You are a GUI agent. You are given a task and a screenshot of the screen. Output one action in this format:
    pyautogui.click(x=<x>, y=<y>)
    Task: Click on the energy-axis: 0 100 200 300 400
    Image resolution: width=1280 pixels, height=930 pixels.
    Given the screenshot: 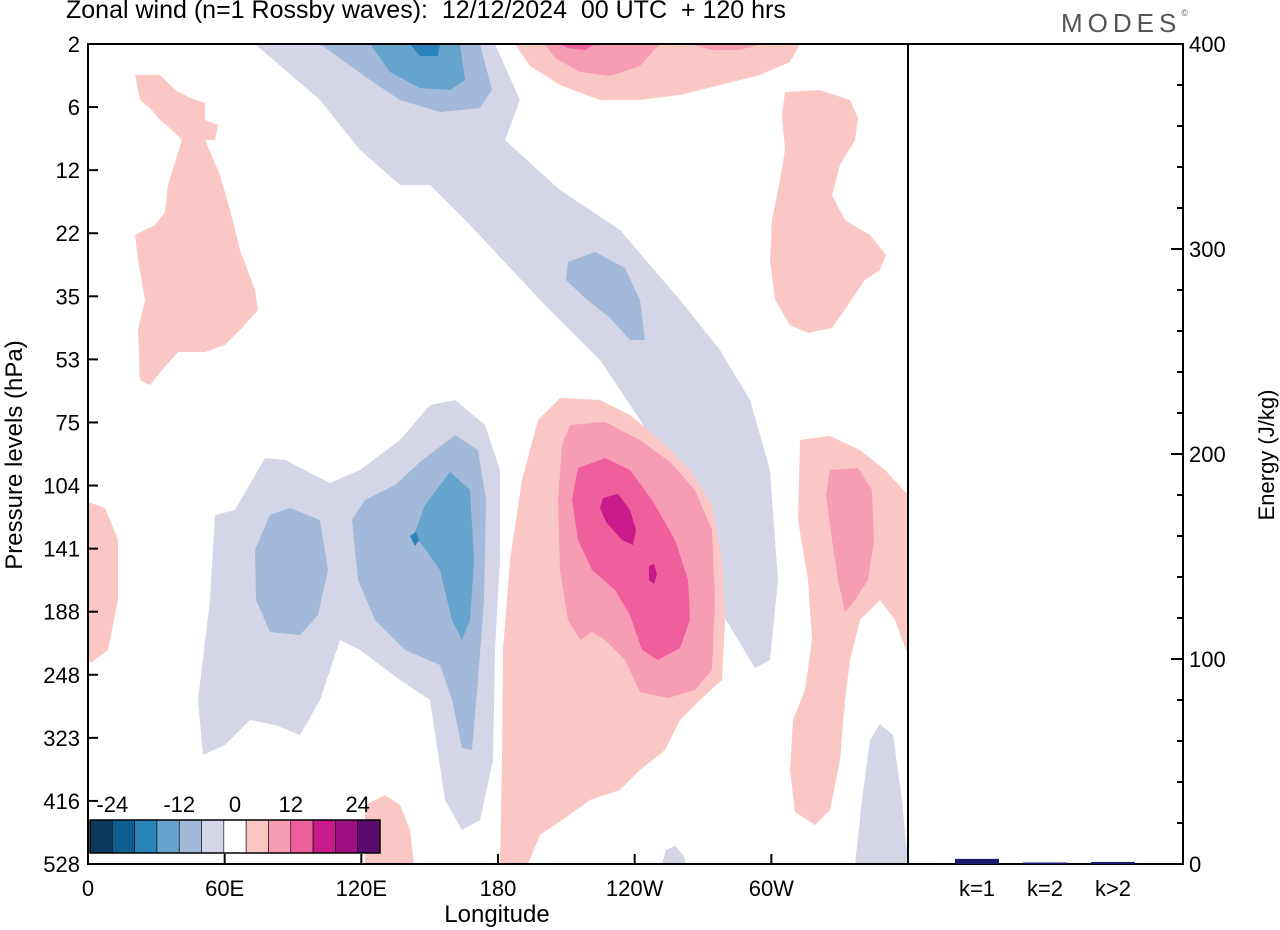 What is the action you would take?
    pyautogui.click(x=1198, y=454)
    